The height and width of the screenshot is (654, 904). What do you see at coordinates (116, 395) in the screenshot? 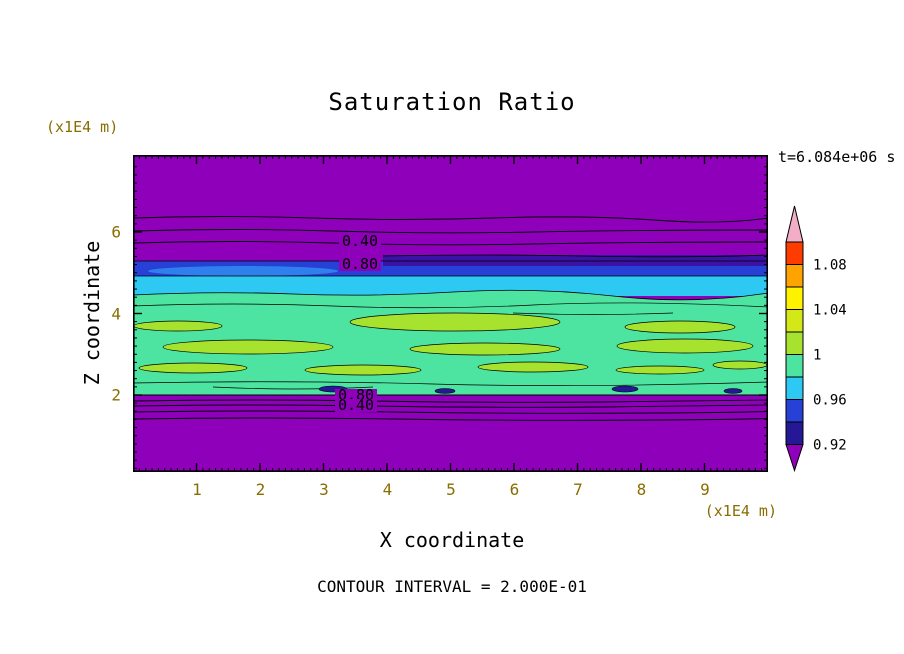
I see `y-tick-label: 2` at bounding box center [116, 395].